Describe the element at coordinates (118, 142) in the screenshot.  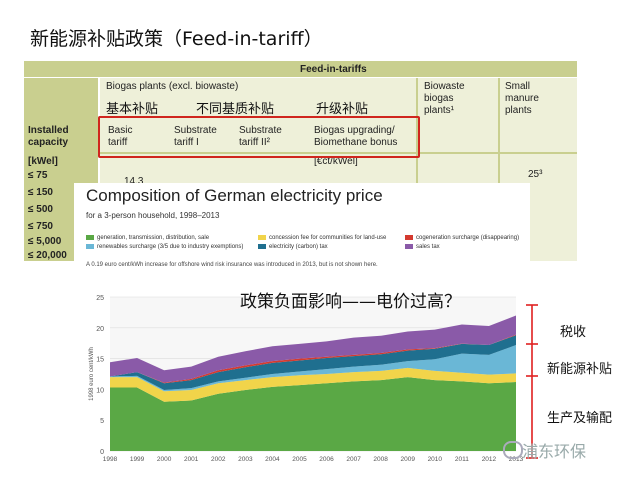
I see `basic-tariff-header-2: tariff` at that location.